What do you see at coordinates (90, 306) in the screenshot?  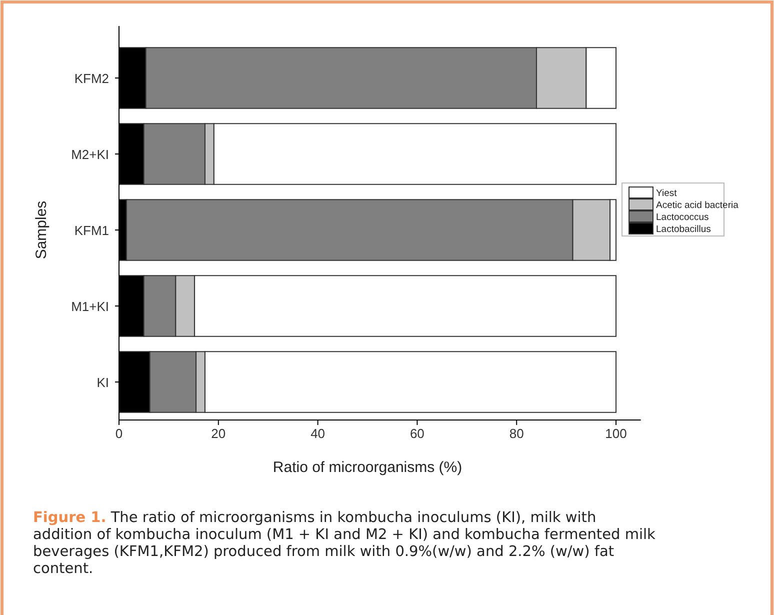 I see `y-tick-label: M1+KI` at bounding box center [90, 306].